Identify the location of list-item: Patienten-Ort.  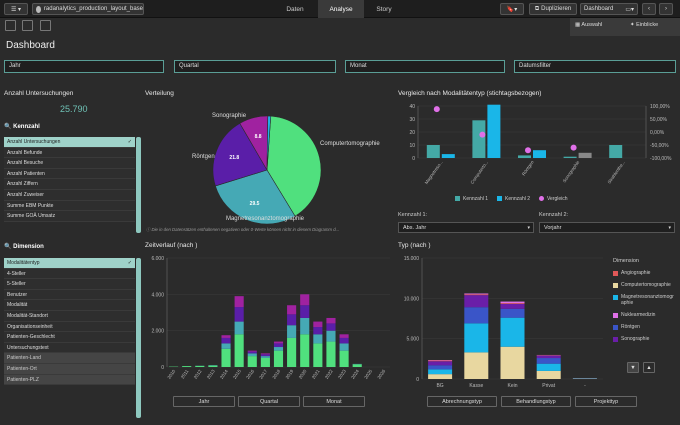
(69, 369).